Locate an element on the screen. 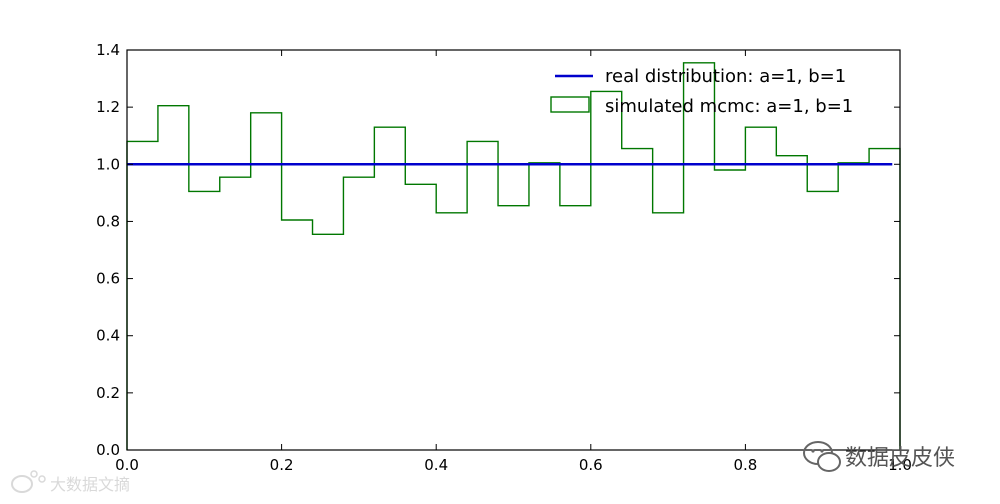  x-tick-label: 0.2 is located at coordinates (282, 465).